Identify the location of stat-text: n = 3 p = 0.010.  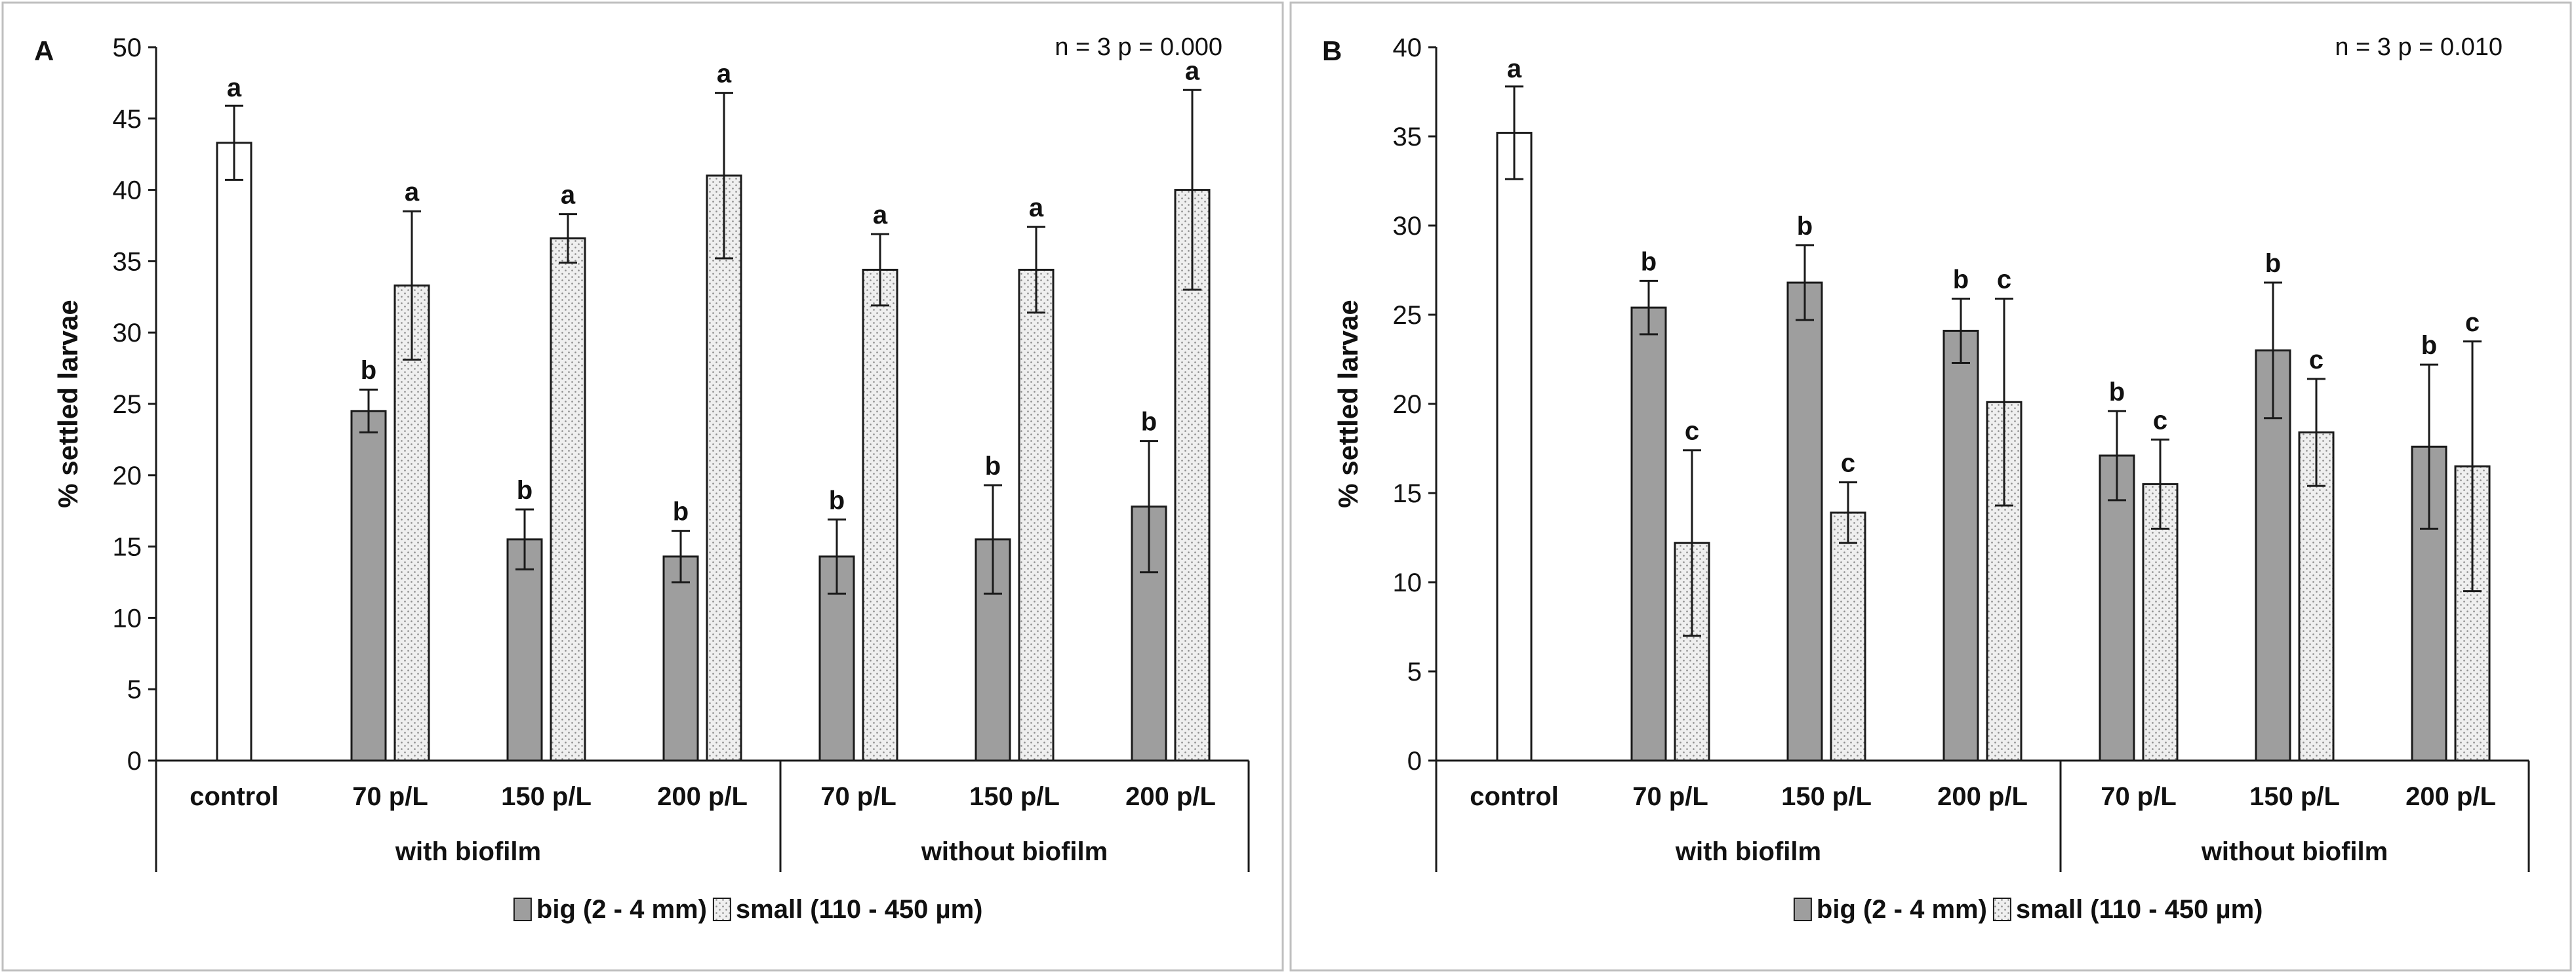
(2419, 47).